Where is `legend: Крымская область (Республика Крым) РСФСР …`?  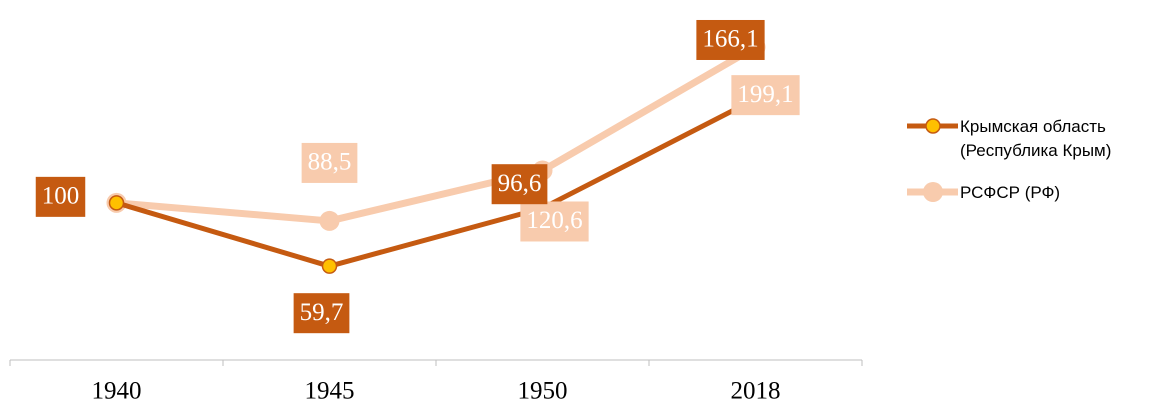
legend: Крымская область (Республика Крым) РСФСР … is located at coordinates (1037, 169).